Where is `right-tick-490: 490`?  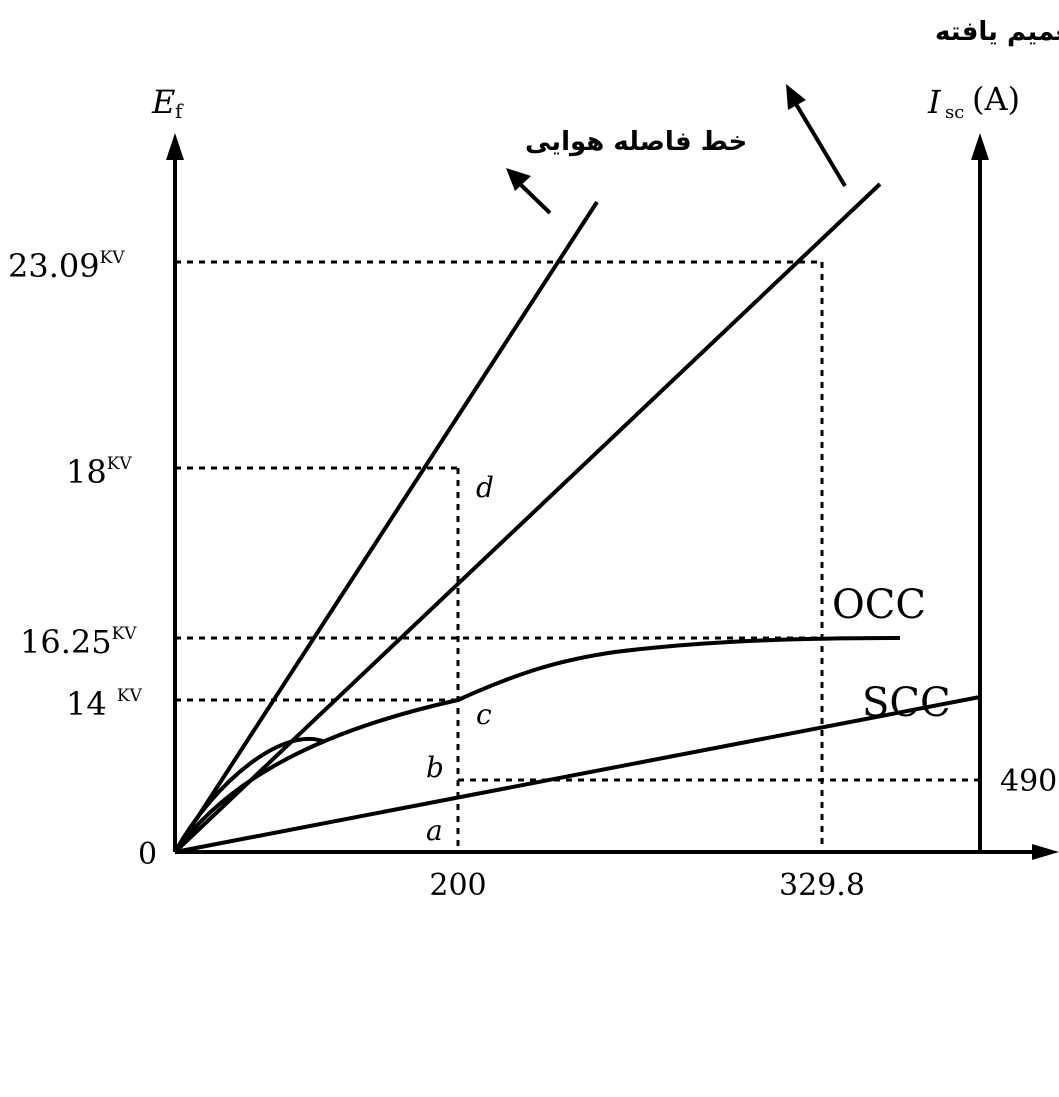
right-tick-490: 490 is located at coordinates (1028, 781).